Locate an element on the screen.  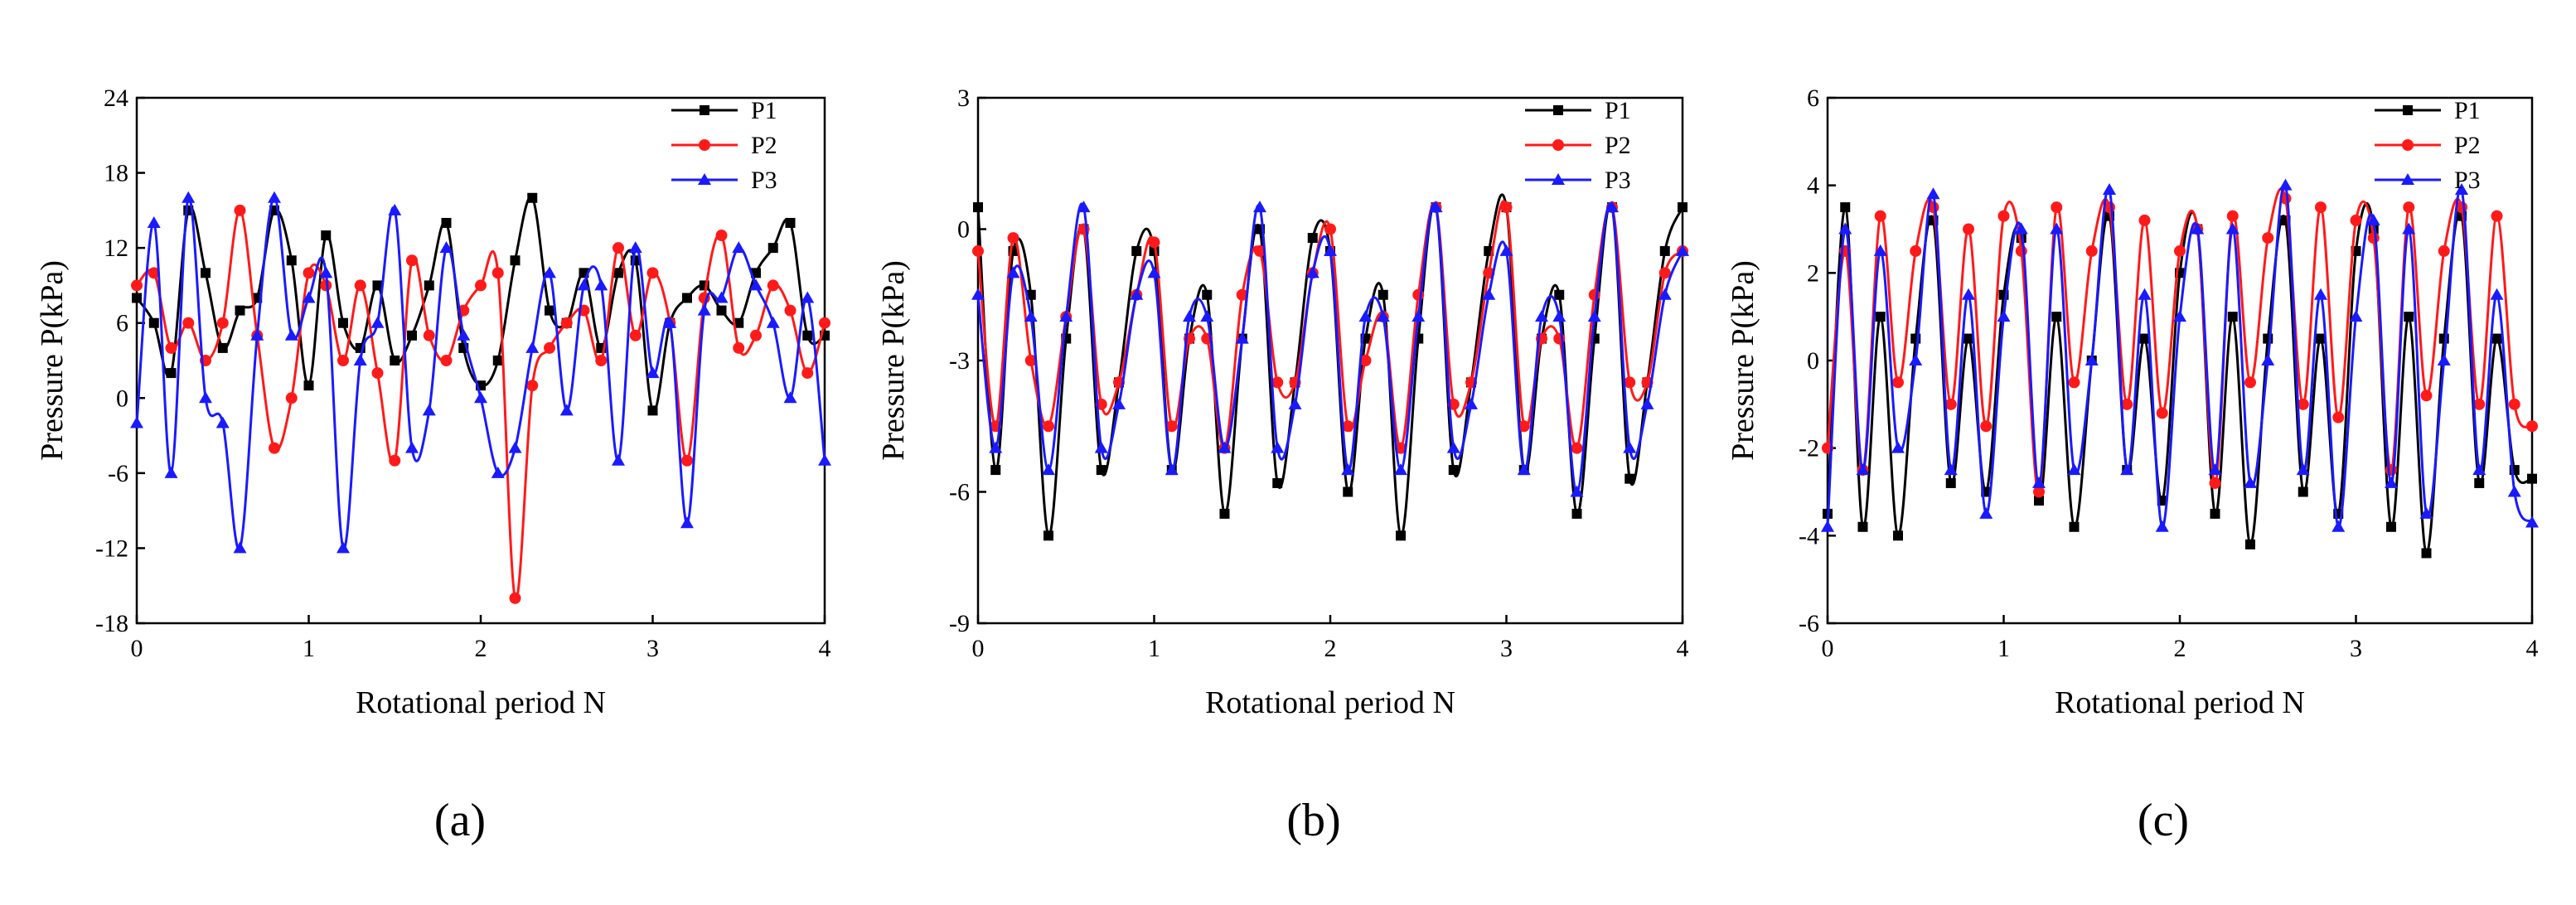
legend: P1 P2 P3 is located at coordinates (724, 146).